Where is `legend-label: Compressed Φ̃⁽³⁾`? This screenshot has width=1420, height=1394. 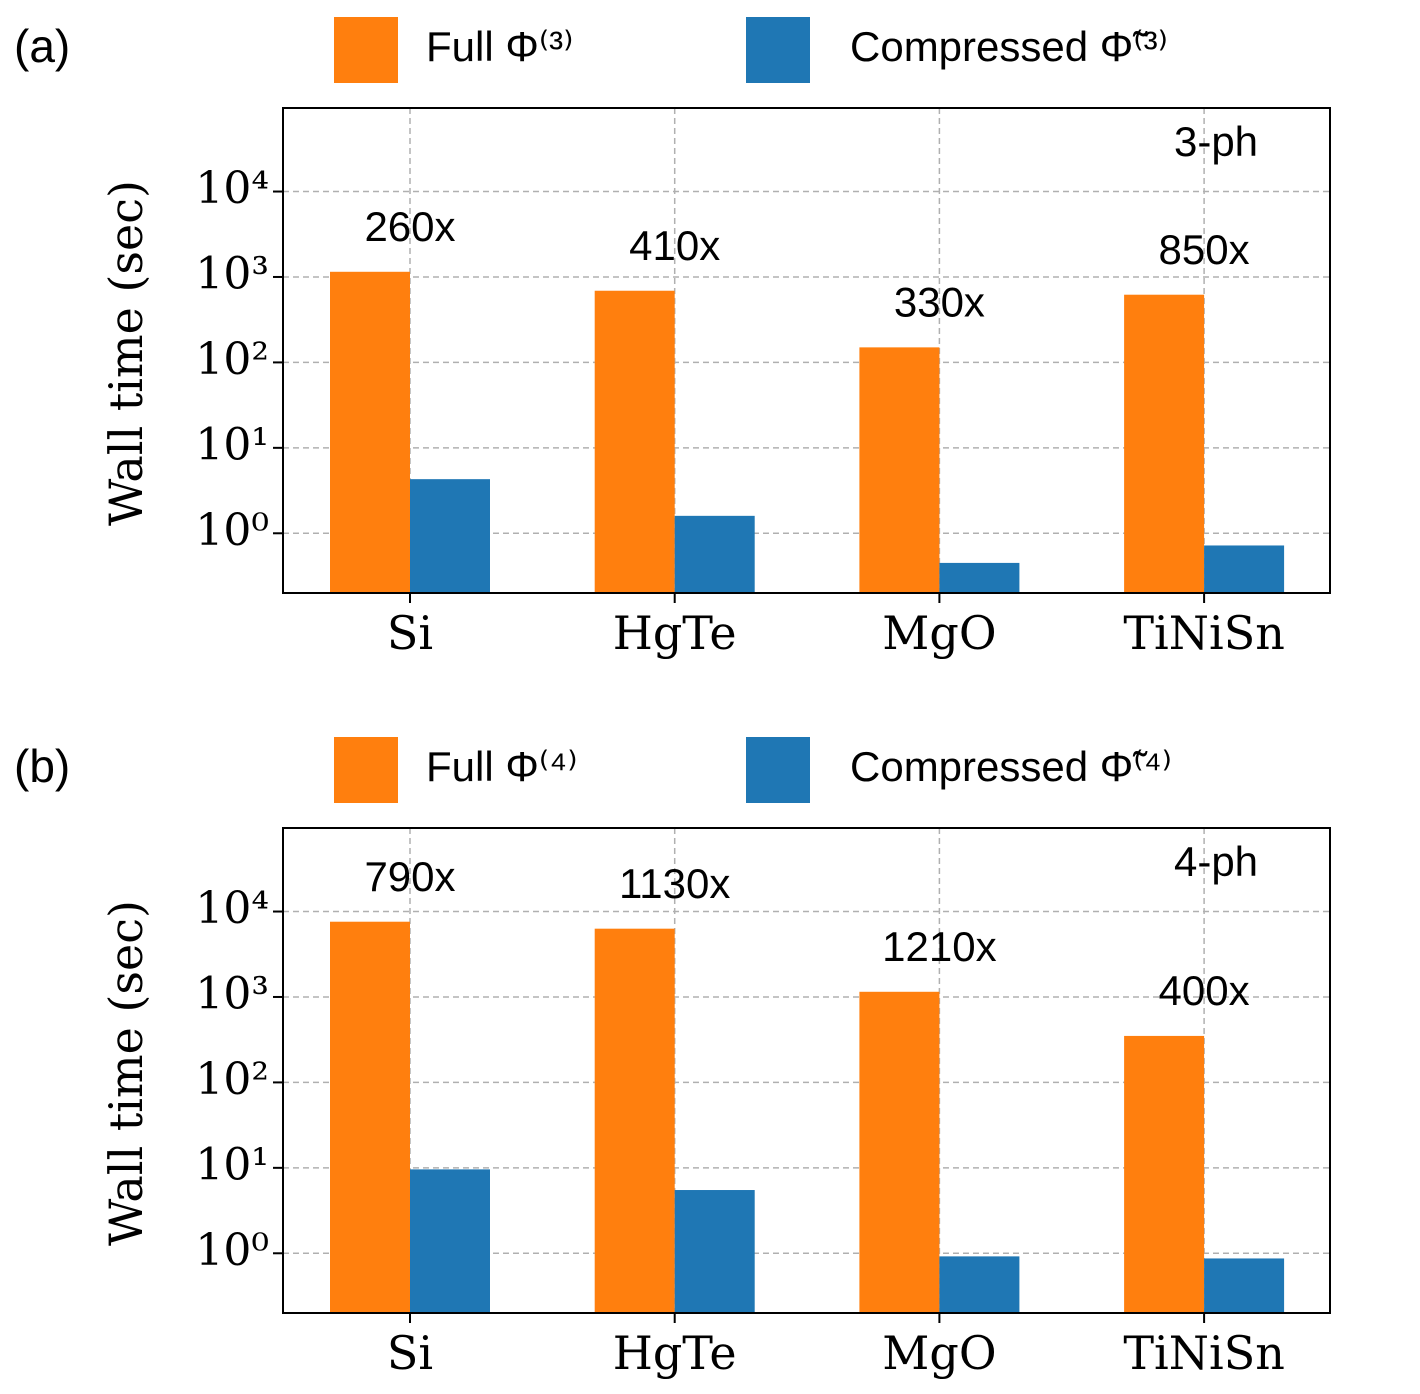
legend-label: Compressed Φ̃⁽³⁾ is located at coordinates (1009, 46).